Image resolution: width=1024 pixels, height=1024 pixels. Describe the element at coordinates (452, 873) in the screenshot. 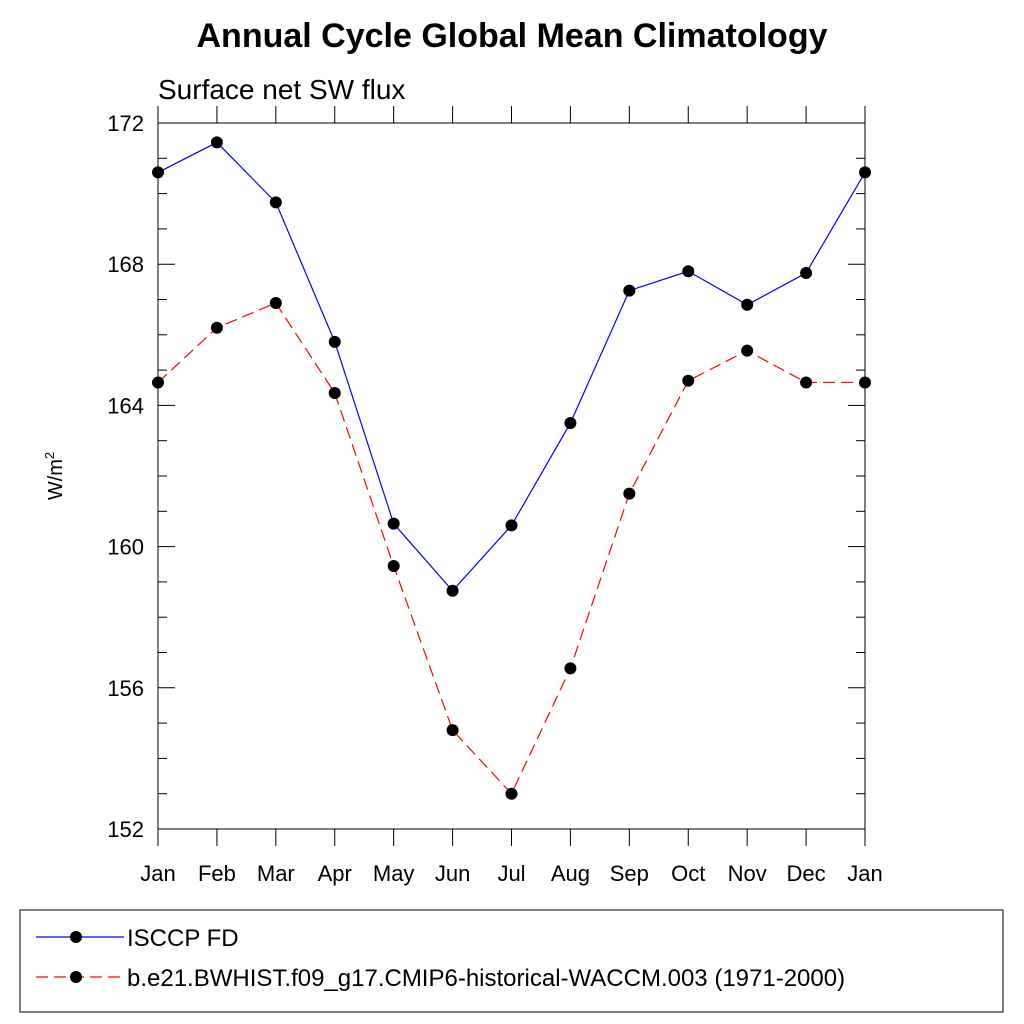

I see `x-tick-label: Jun` at that location.